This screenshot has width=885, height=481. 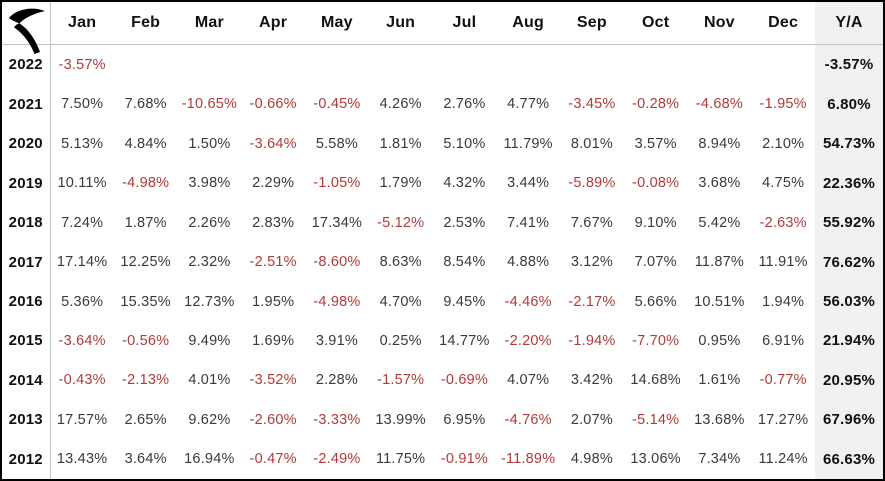 What do you see at coordinates (273, 340) in the screenshot?
I see `return-cell: 1.69%` at bounding box center [273, 340].